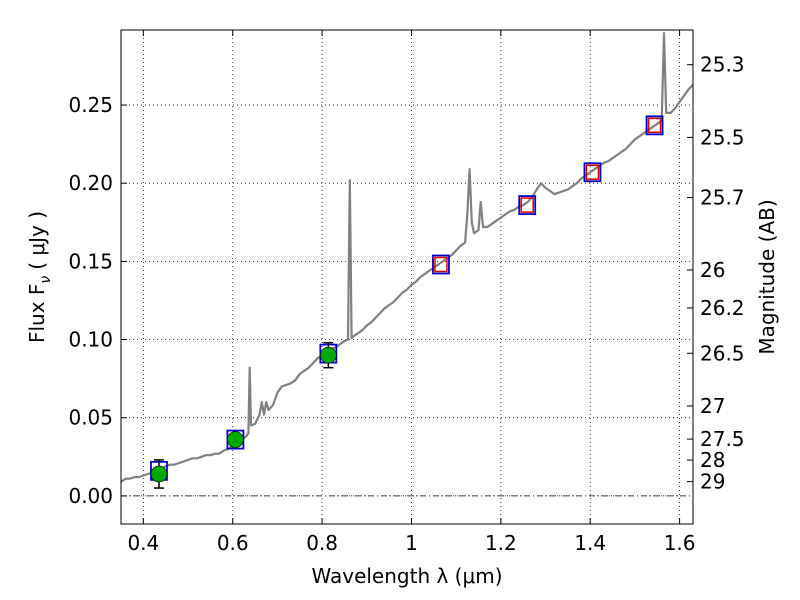 Image resolution: width=800 pixels, height=600 pixels. What do you see at coordinates (722, 65) in the screenshot?
I see `mag-tick-label: 25.3` at bounding box center [722, 65].